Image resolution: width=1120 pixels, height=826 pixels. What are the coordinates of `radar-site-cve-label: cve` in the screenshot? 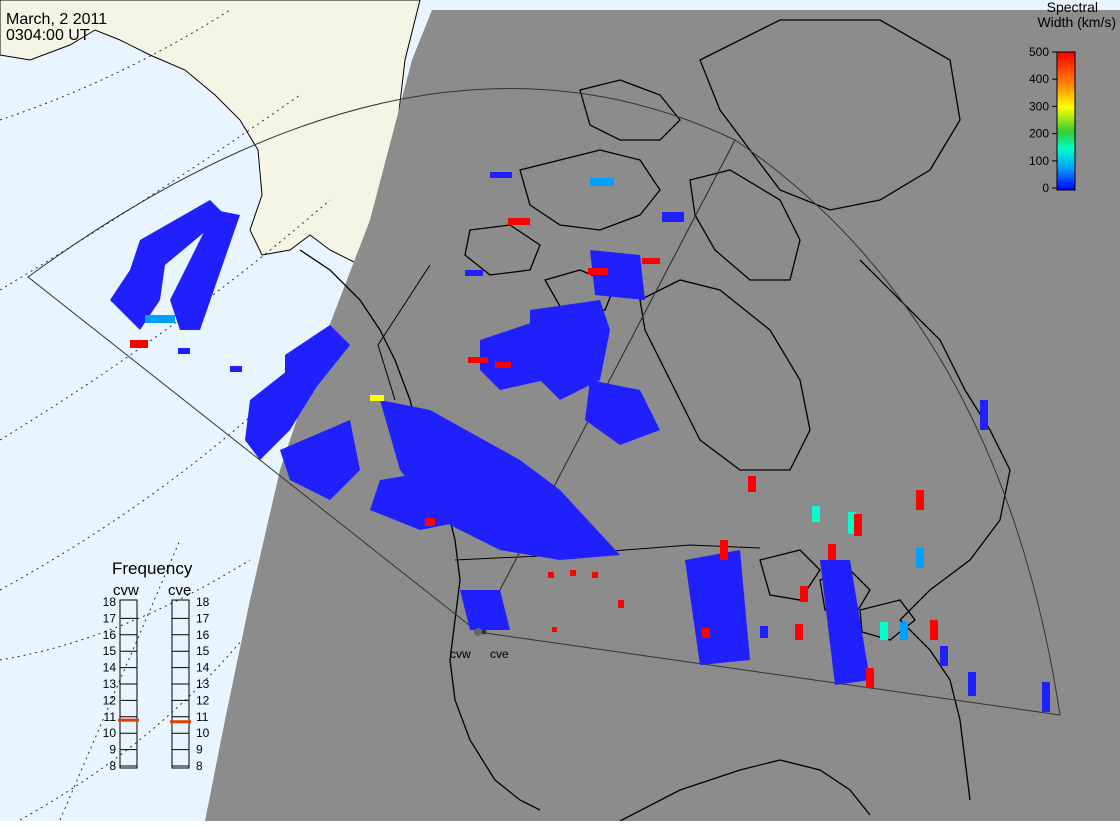 It's located at (499, 654).